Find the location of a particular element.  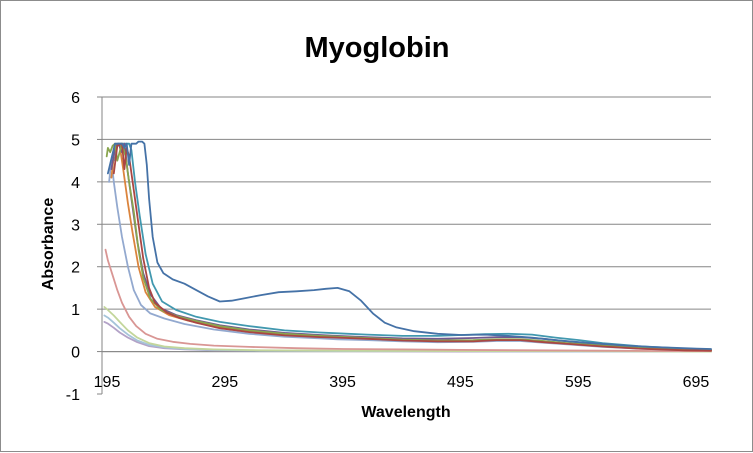

y-tick-label-4: 4 is located at coordinates (75, 183).